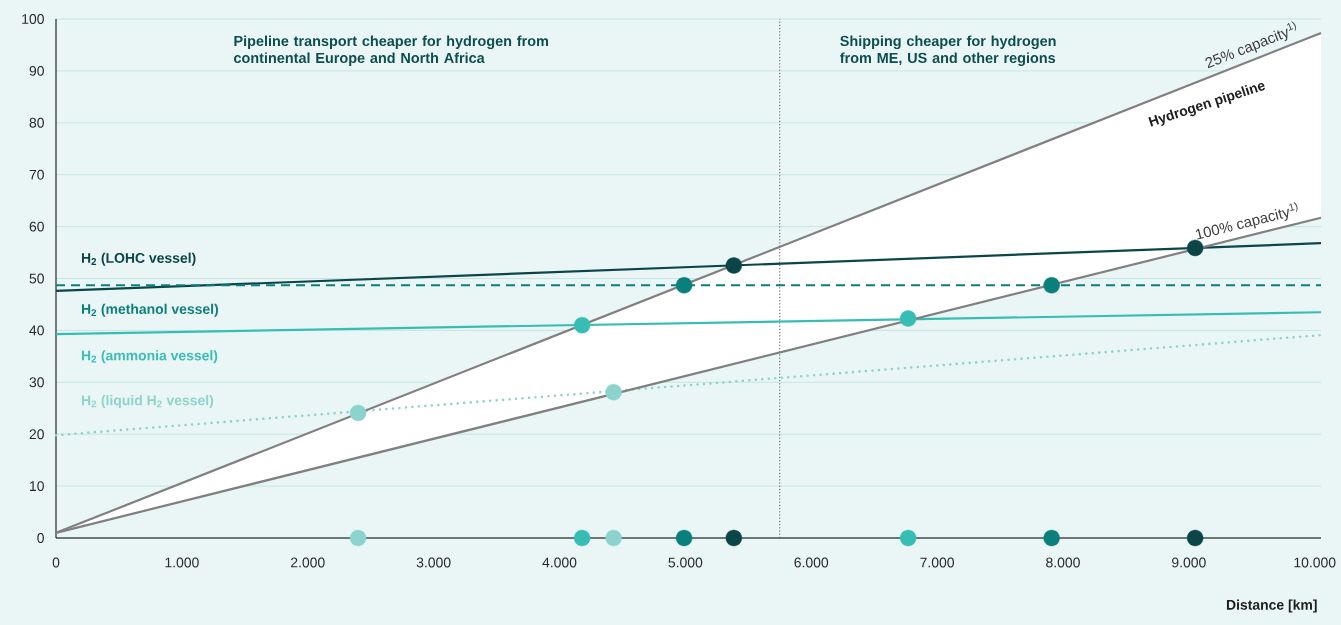 This screenshot has height=625, width=1341. Describe the element at coordinates (36, 226) in the screenshot. I see `y-tick-label: 60` at that location.